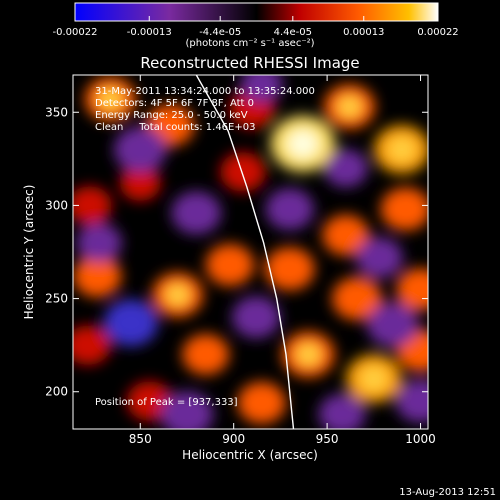 The height and width of the screenshot is (500, 500). Describe the element at coordinates (327, 439) in the screenshot. I see `x-tick-label: 950` at that location.